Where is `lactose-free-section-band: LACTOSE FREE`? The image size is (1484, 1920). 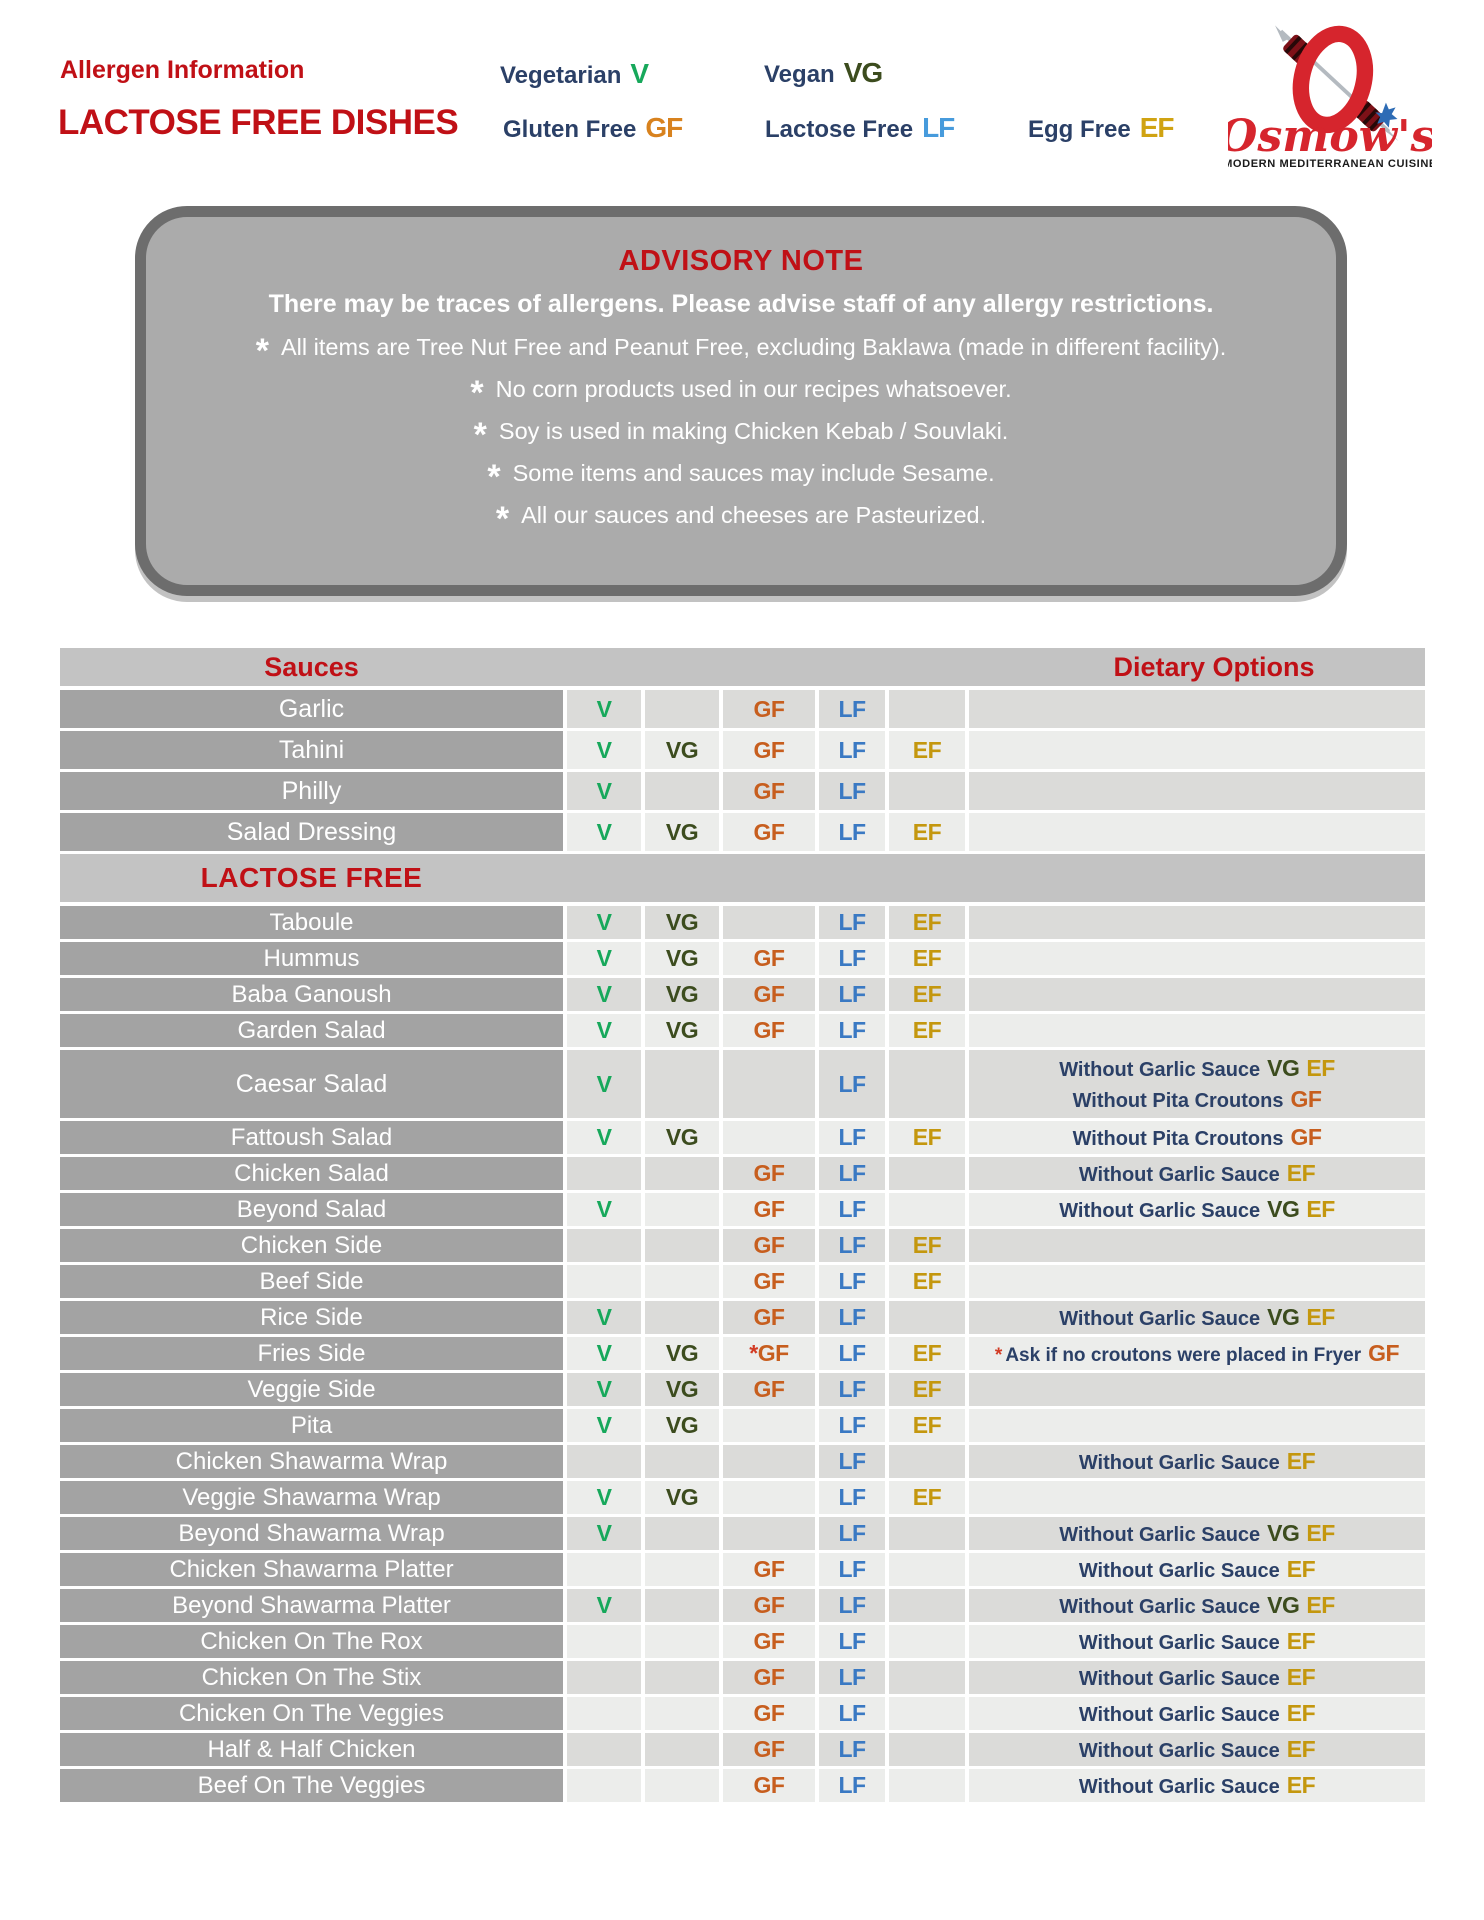 lactose-free-section-band: LACTOSE FREE is located at coordinates (742, 878).